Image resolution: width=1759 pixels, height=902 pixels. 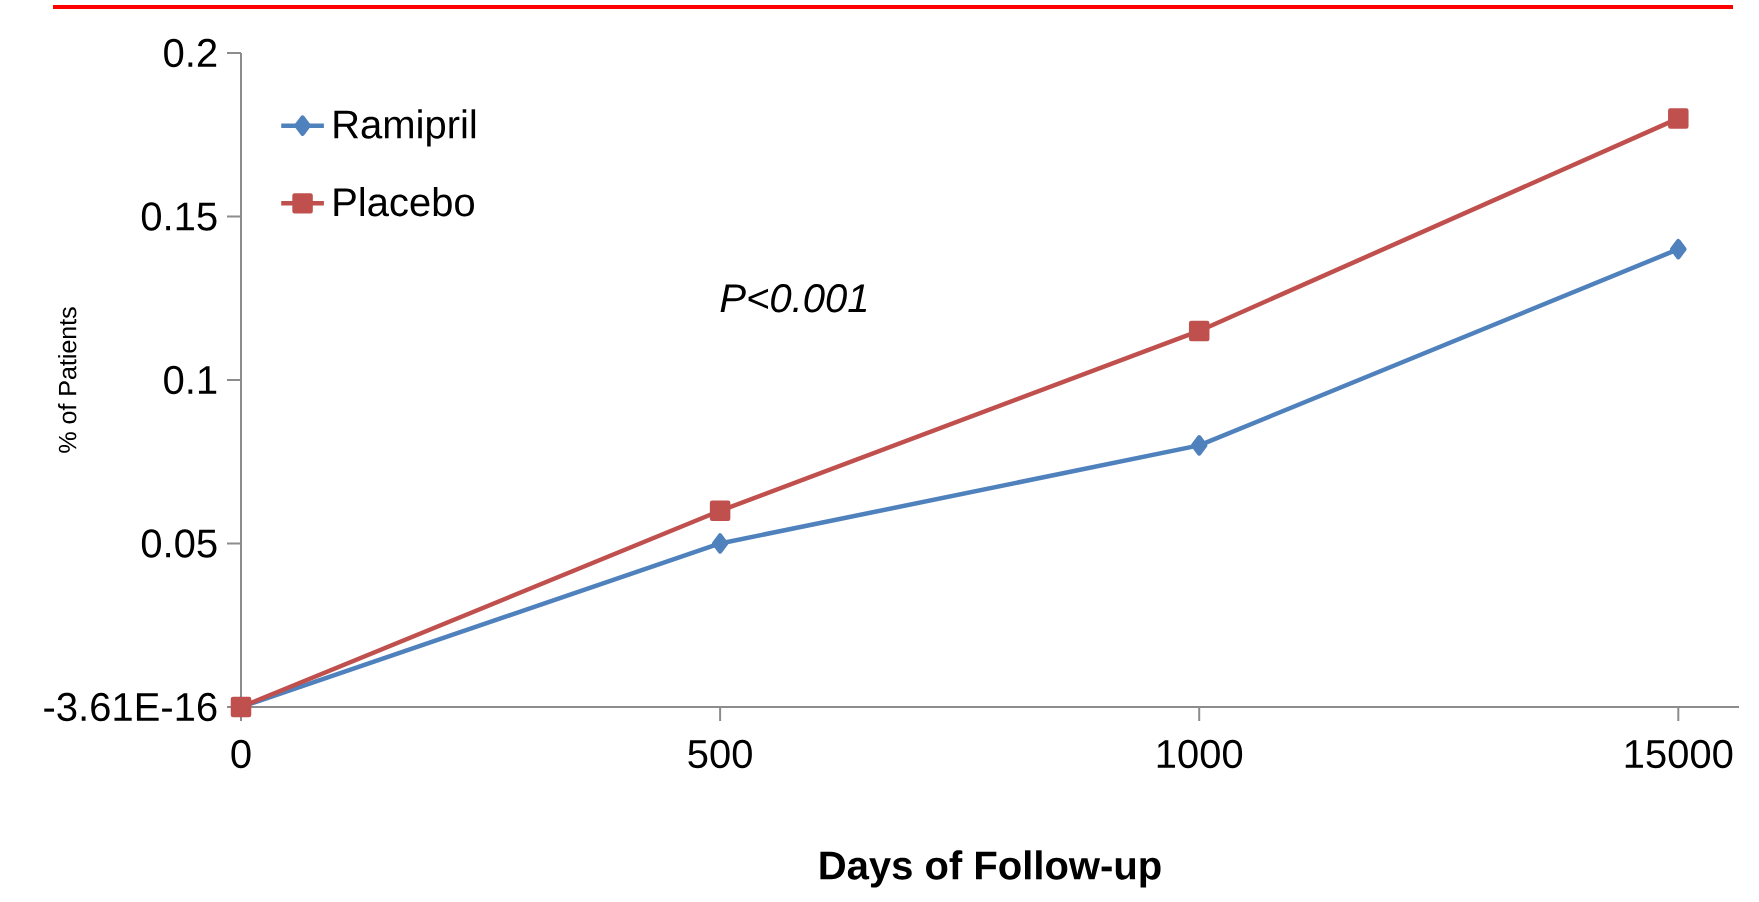 What do you see at coordinates (405, 128) in the screenshot?
I see `legend-label: Ramipril` at bounding box center [405, 128].